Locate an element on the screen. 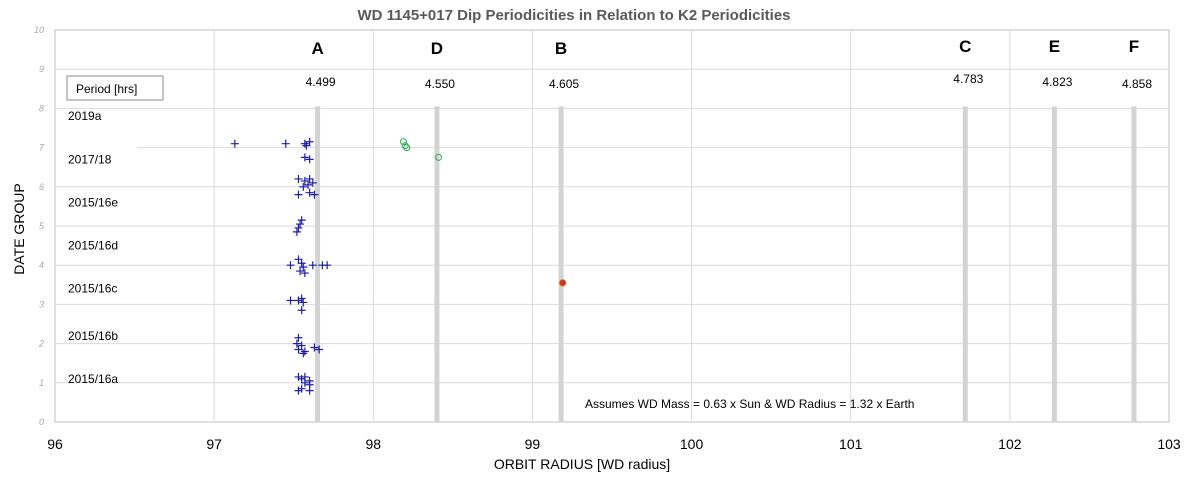 The height and width of the screenshot is (480, 1189). y-tick-label: 9 is located at coordinates (41, 69).